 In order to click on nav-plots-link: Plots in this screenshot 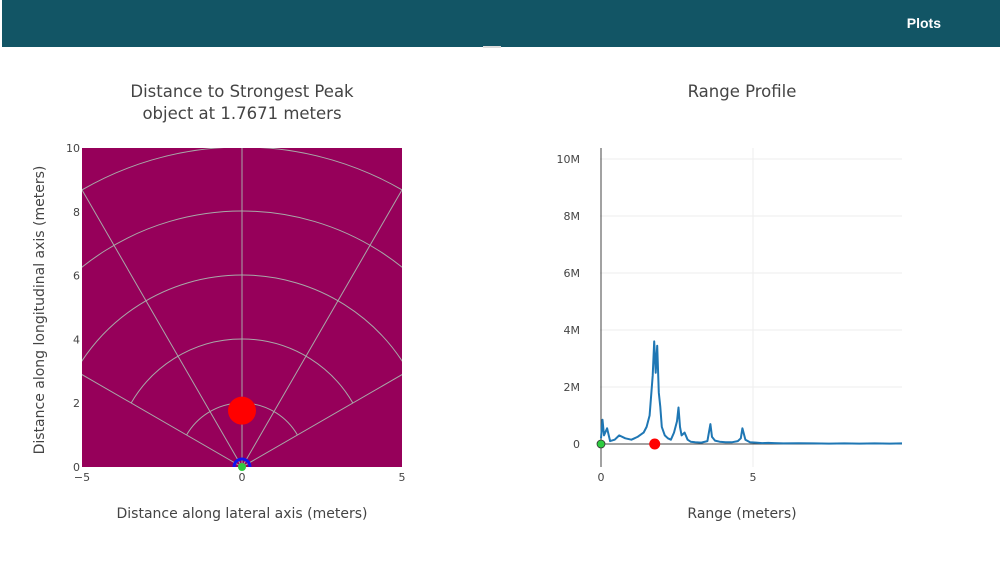, I will do `click(923, 23)`.